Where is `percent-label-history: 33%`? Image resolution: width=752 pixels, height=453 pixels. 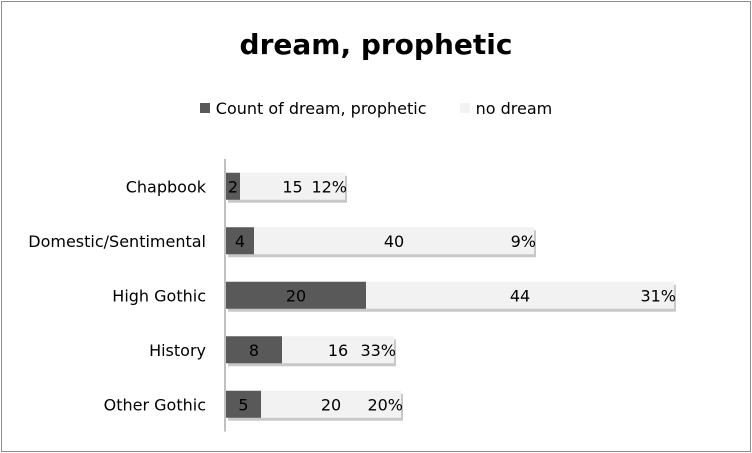 percent-label-history: 33% is located at coordinates (378, 350).